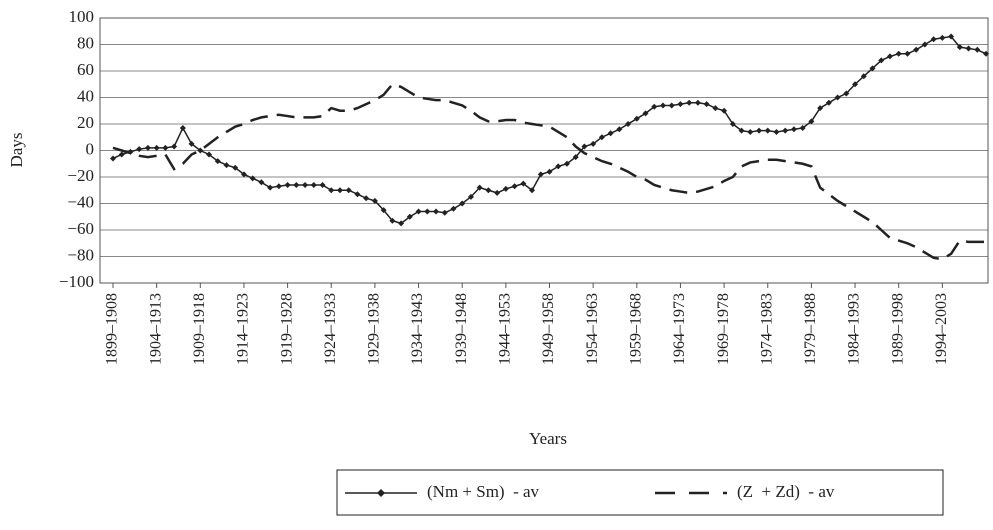  I want to click on y-tick-label: −20, so click(80, 175).